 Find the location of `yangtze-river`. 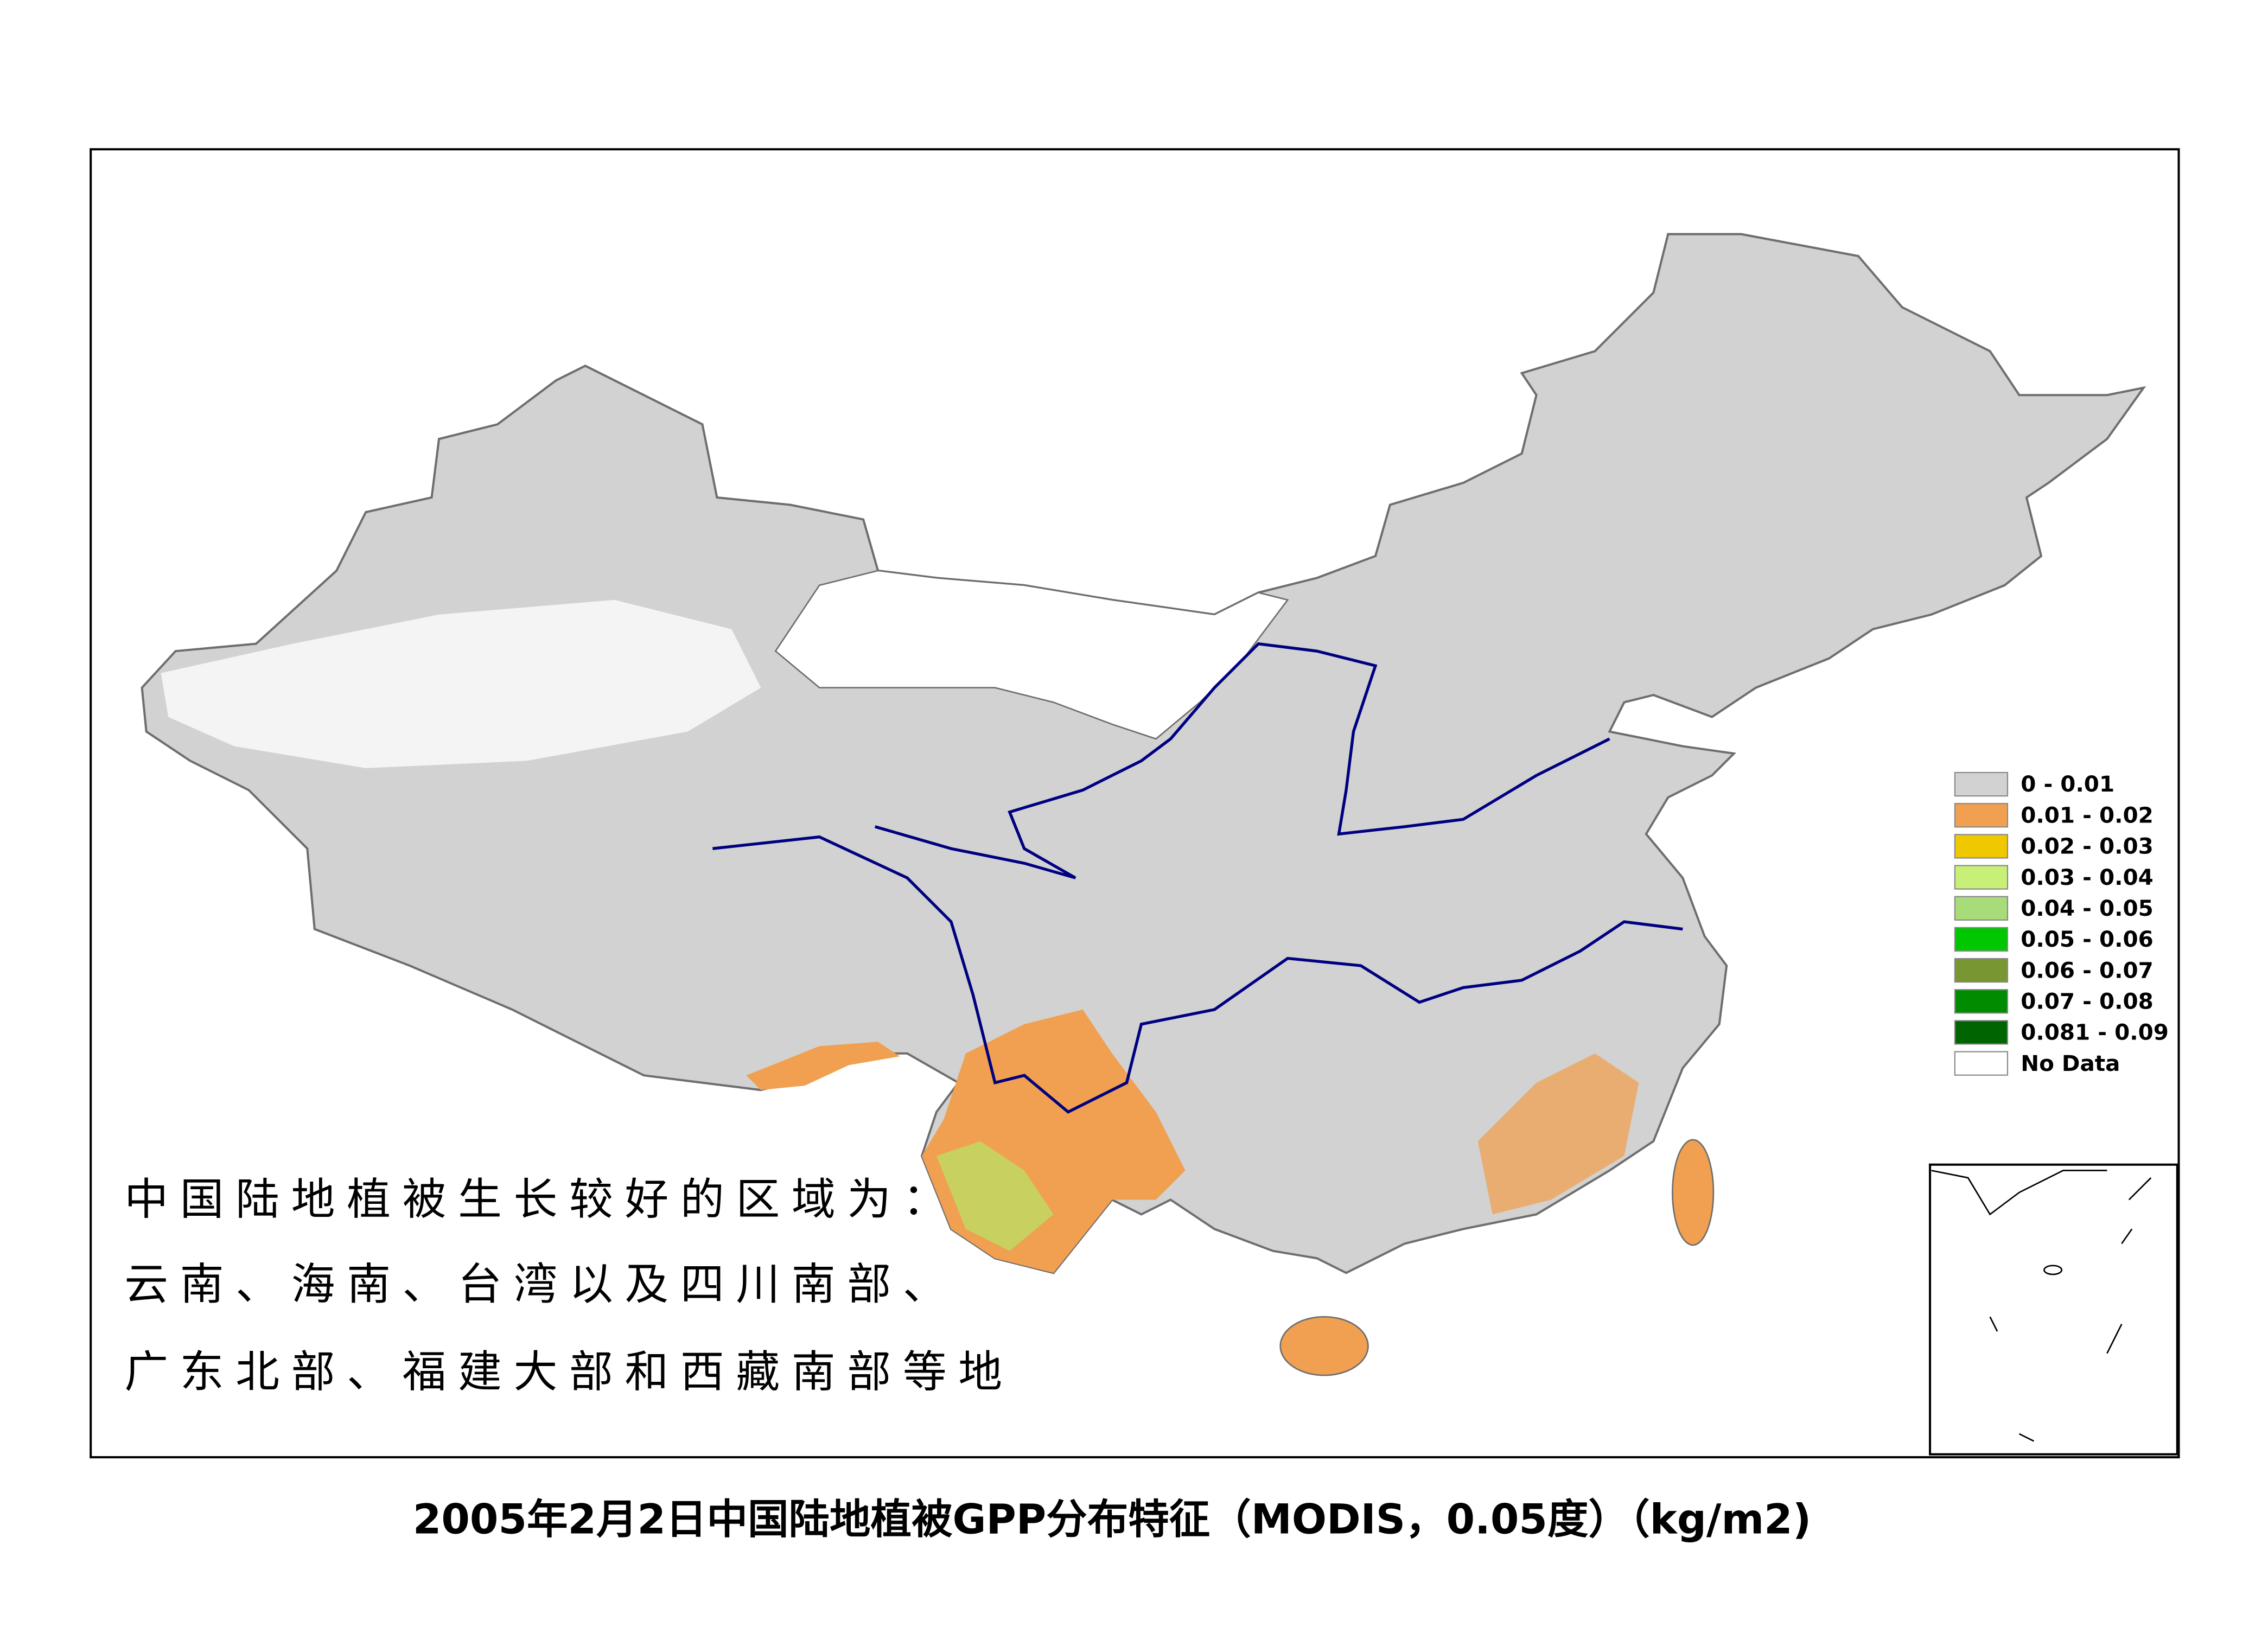

yangtze-river is located at coordinates (1197, 974).